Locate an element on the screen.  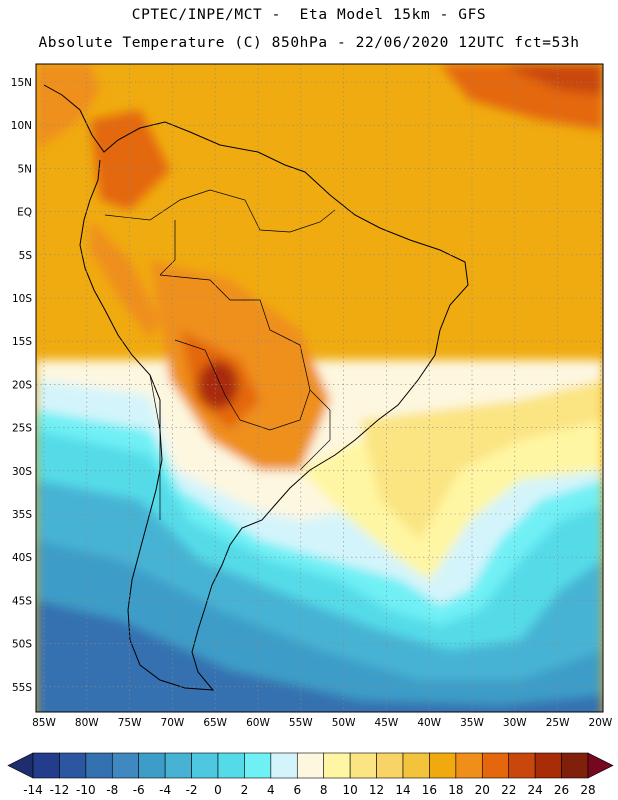
longitude-label: 70W is located at coordinates (173, 723).